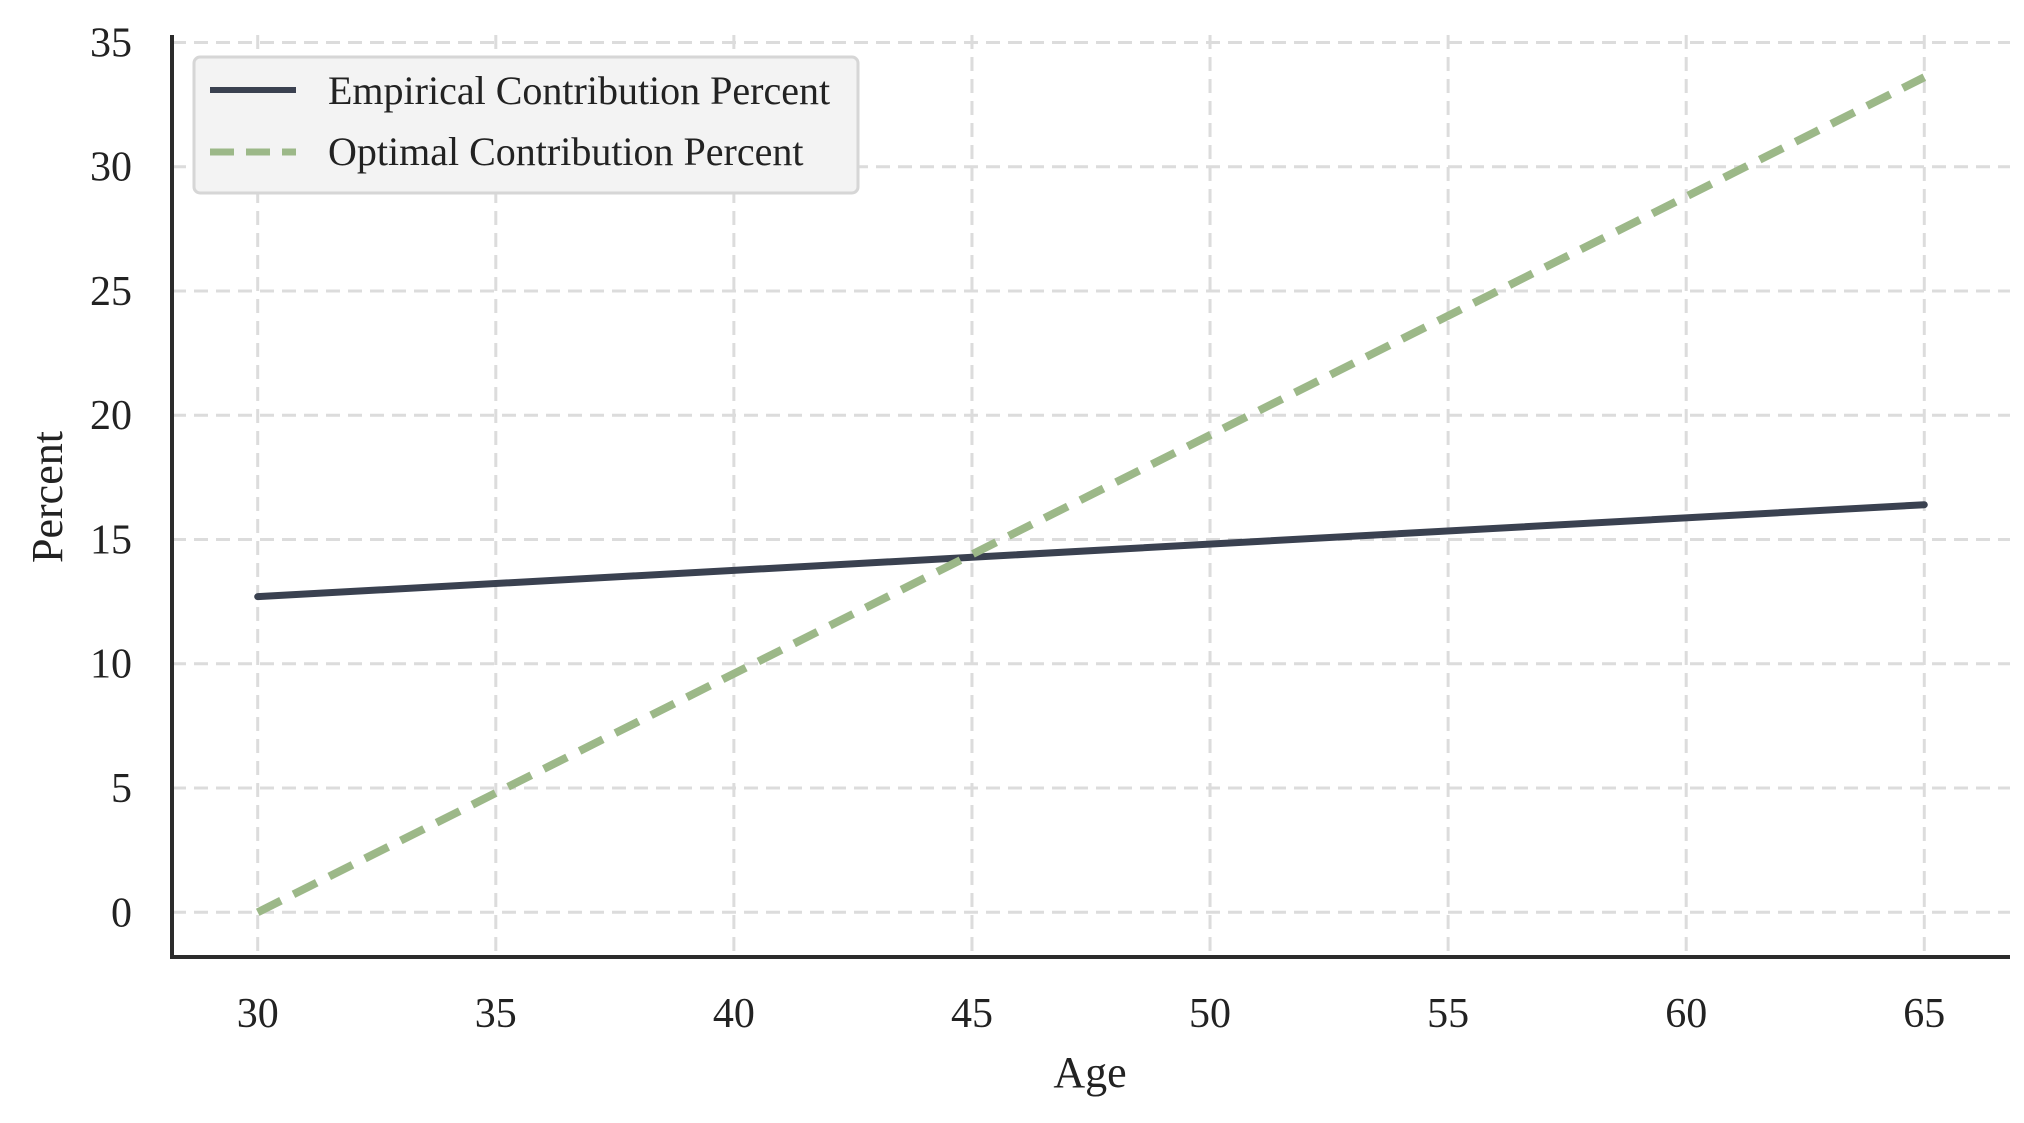 Image resolution: width=2024 pixels, height=1123 pixels. Describe the element at coordinates (1924, 1014) in the screenshot. I see `x-tick-label: 65` at that location.